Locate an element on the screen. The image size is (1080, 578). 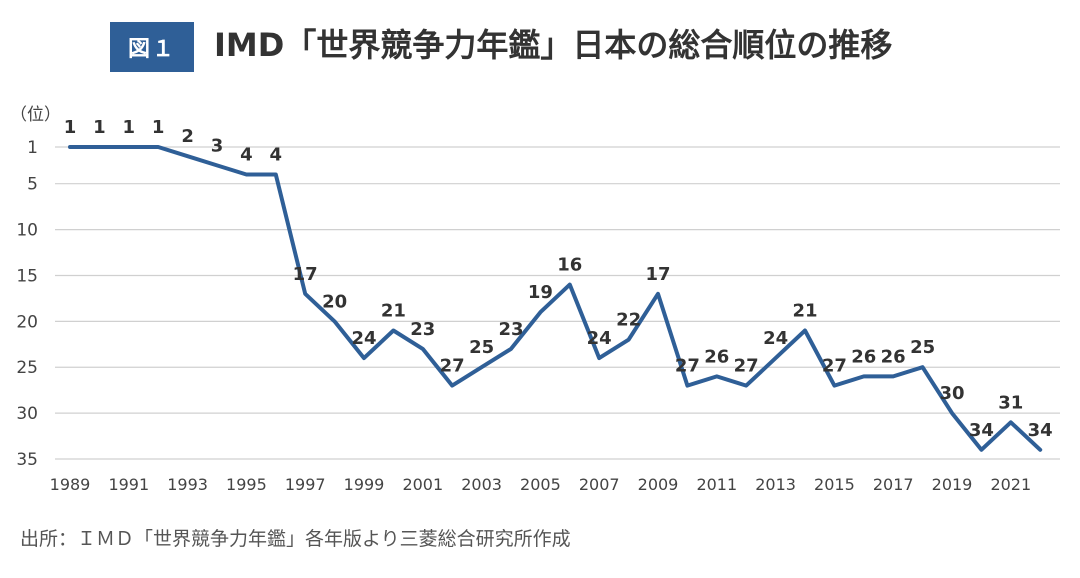
y-tick-label: 10 is located at coordinates (27, 231).